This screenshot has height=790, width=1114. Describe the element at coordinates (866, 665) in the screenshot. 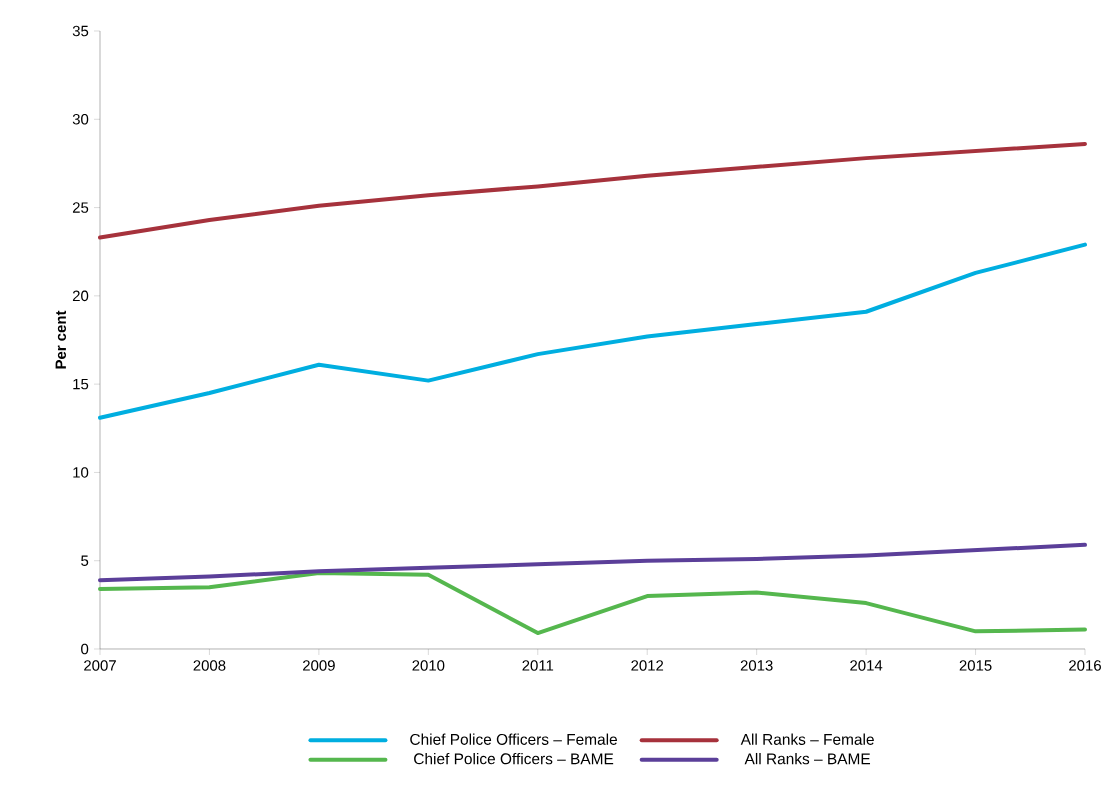

I see `x-tick-label: 2014` at that location.